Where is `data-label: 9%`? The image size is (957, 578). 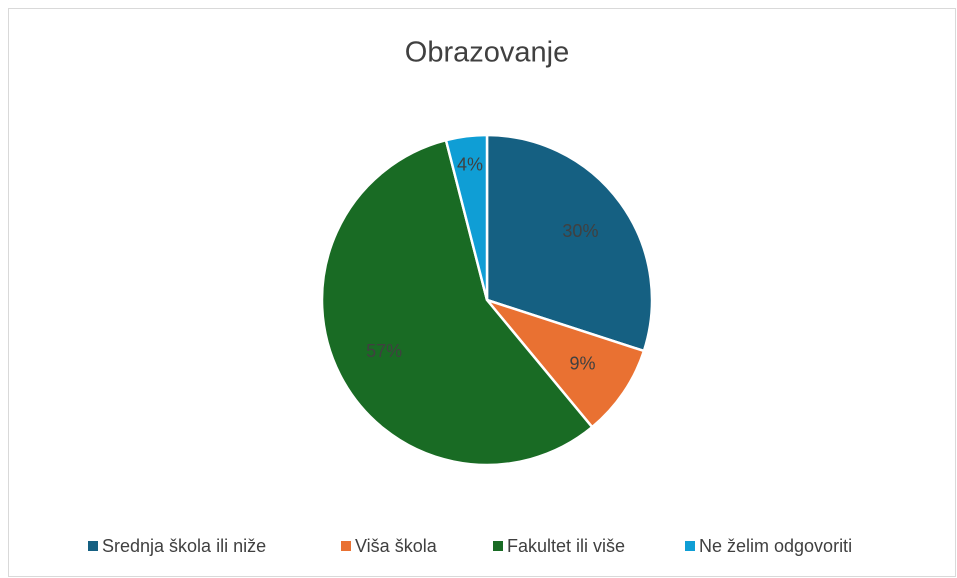 data-label: 9% is located at coordinates (583, 364).